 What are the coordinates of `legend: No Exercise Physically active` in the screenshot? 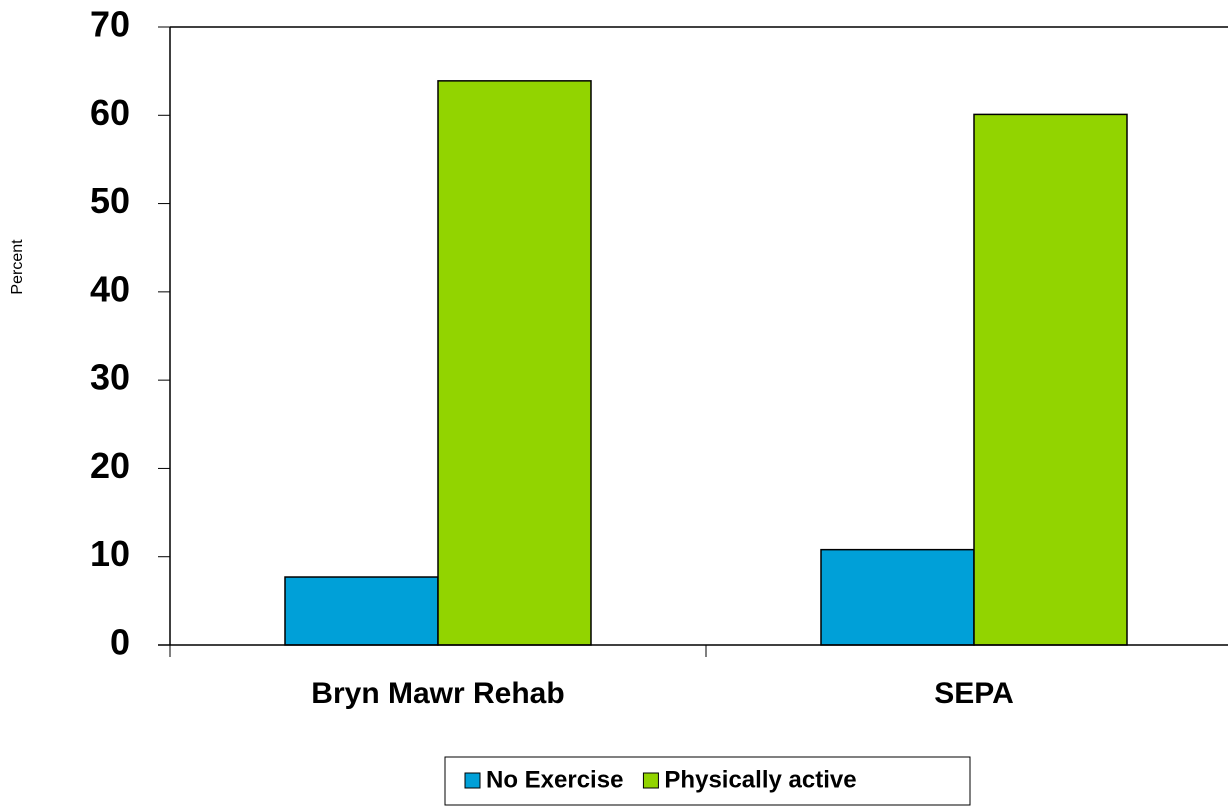 It's located at (707, 781).